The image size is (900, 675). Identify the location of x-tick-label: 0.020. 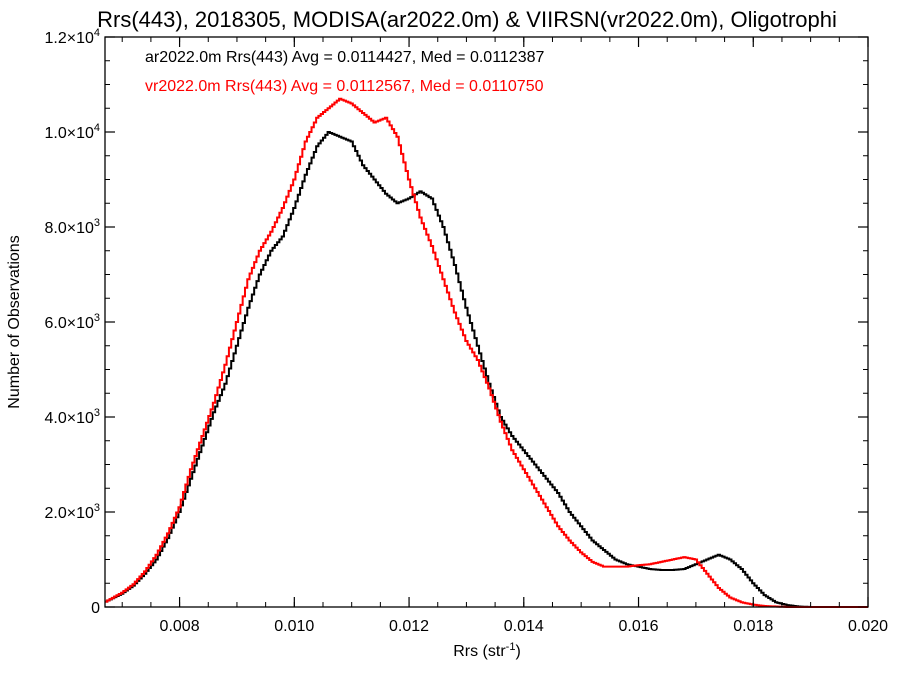
(868, 626).